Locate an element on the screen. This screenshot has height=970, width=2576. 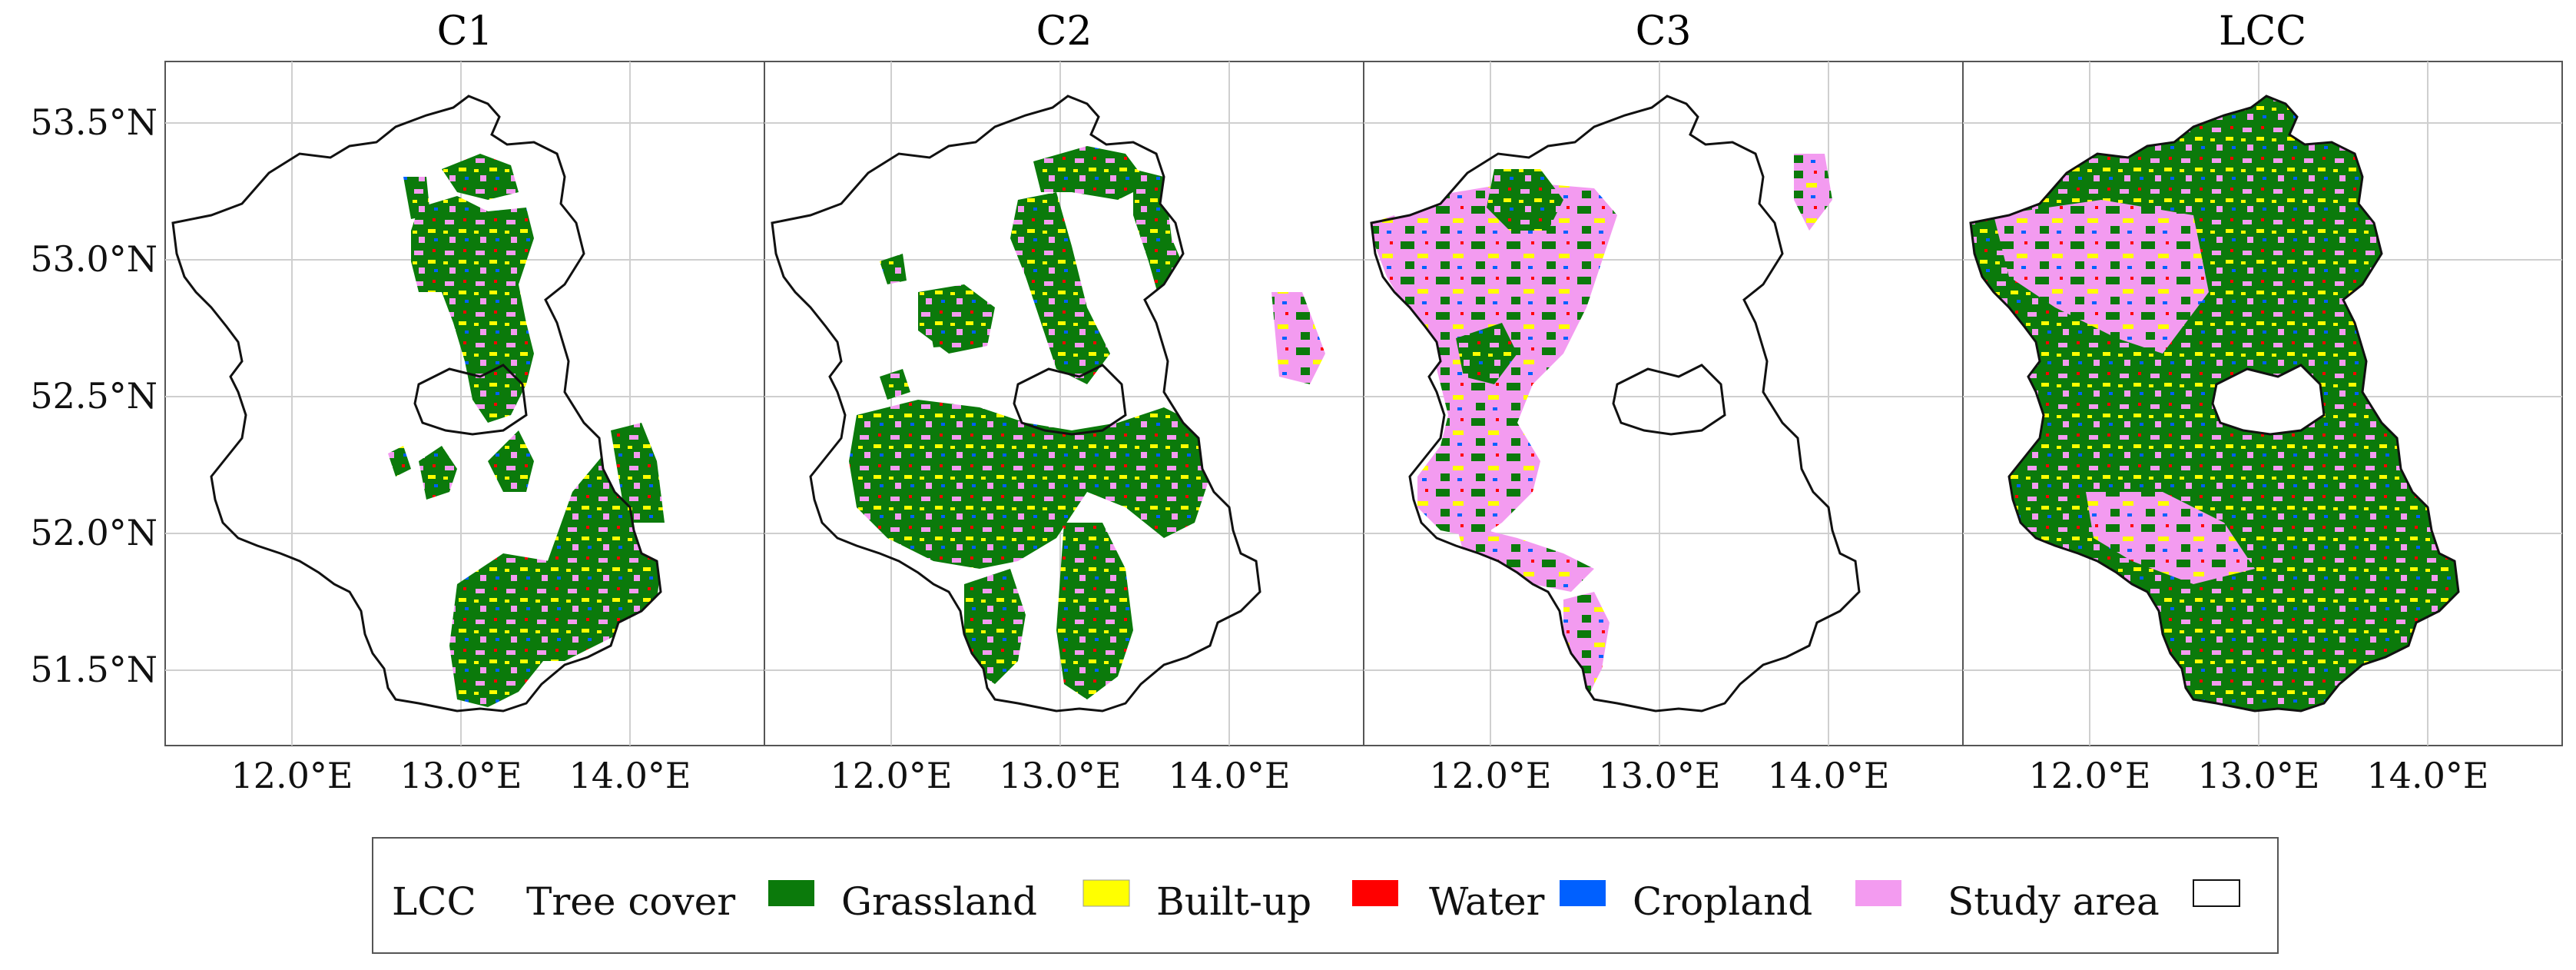
lat-tick-label: 52.0°N is located at coordinates (93, 532).